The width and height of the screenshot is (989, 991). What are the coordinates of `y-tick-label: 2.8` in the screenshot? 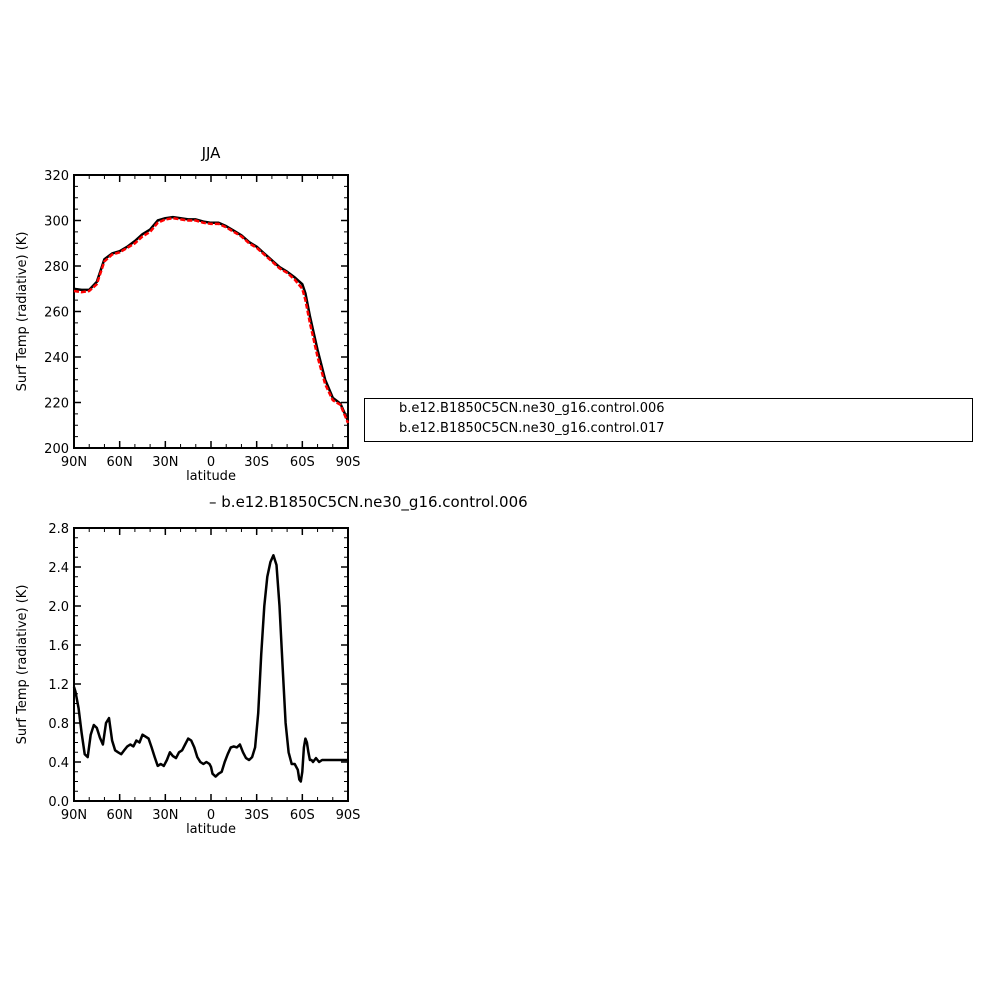 It's located at (58, 529).